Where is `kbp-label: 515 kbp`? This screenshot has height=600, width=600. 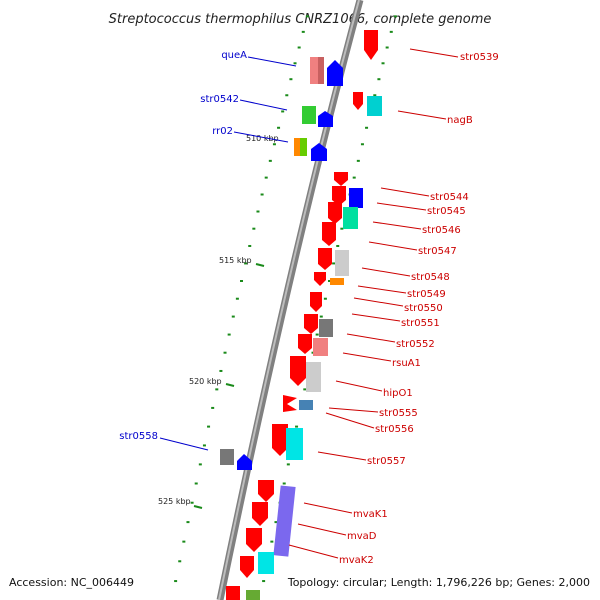
kbp-label: 515 kbp is located at coordinates (235, 260).